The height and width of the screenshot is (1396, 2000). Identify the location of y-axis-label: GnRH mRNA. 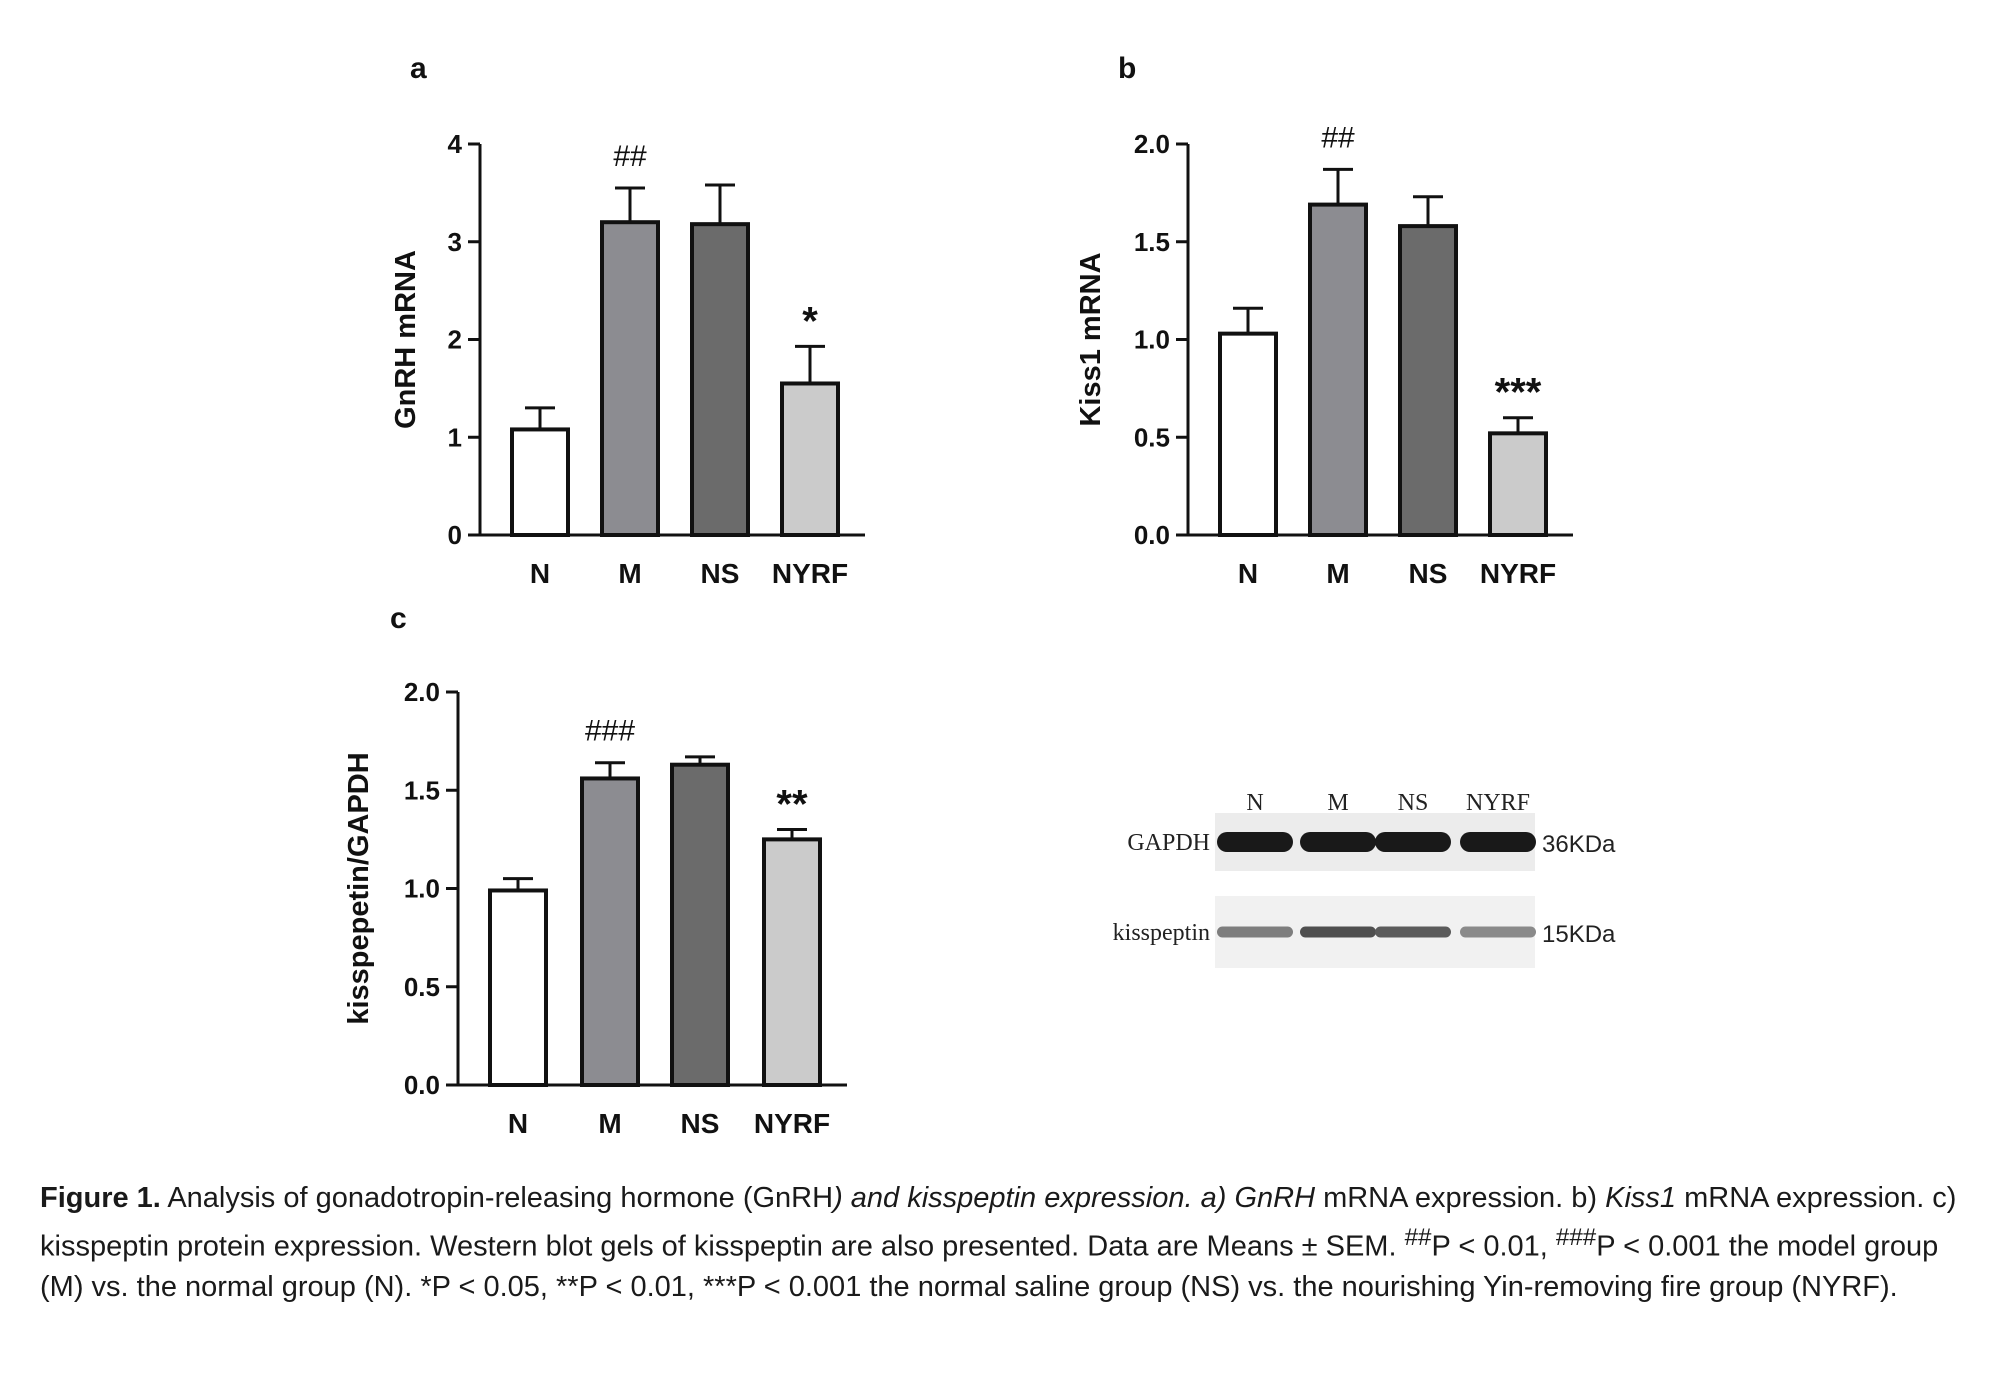
(406, 339).